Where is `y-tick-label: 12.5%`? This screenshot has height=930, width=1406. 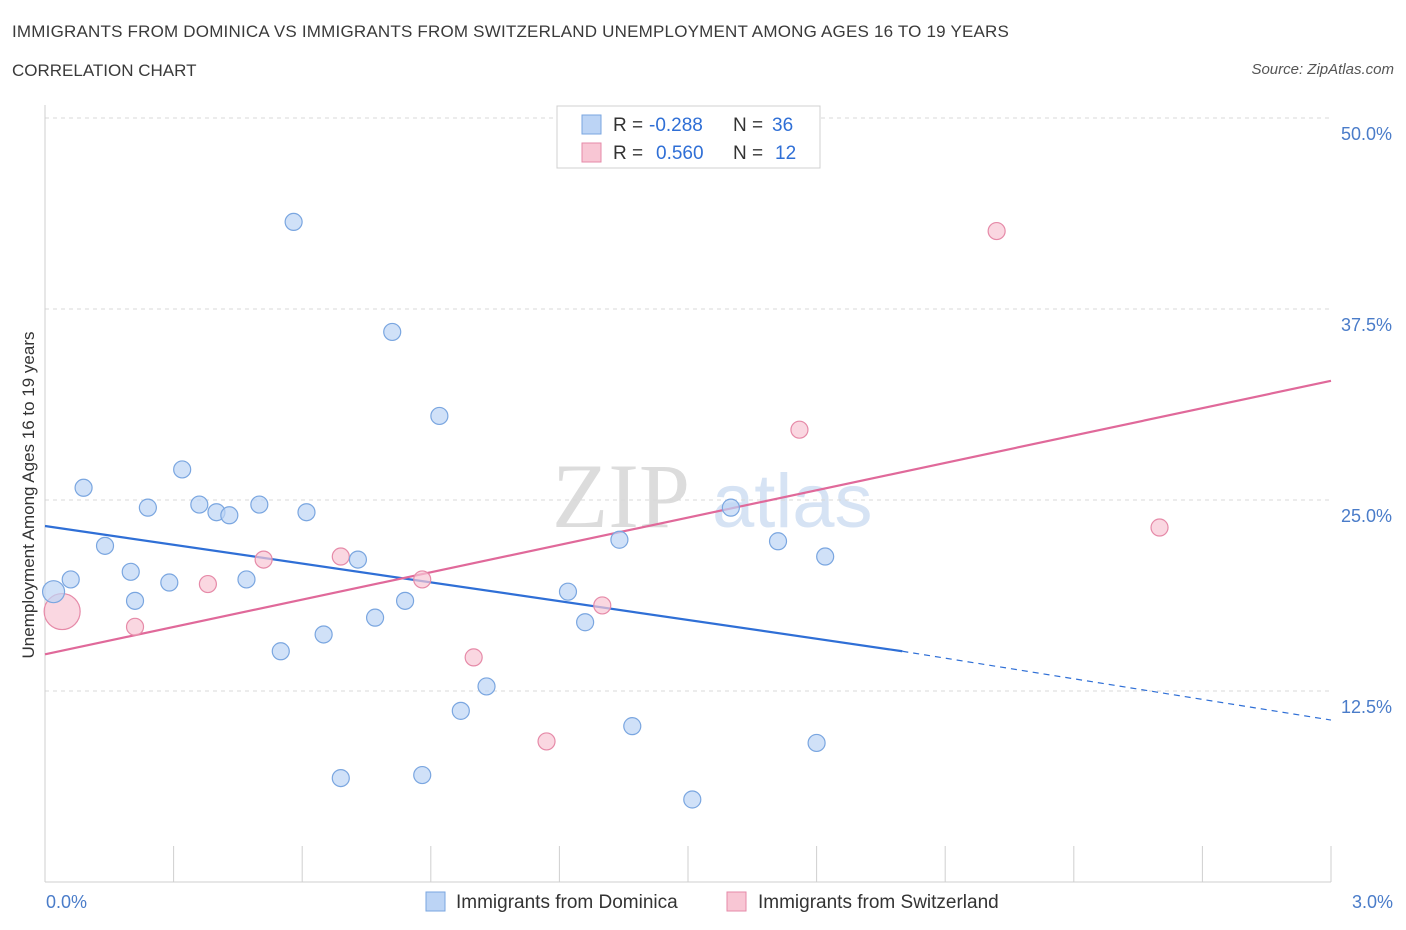 y-tick-label: 12.5% is located at coordinates (1366, 707).